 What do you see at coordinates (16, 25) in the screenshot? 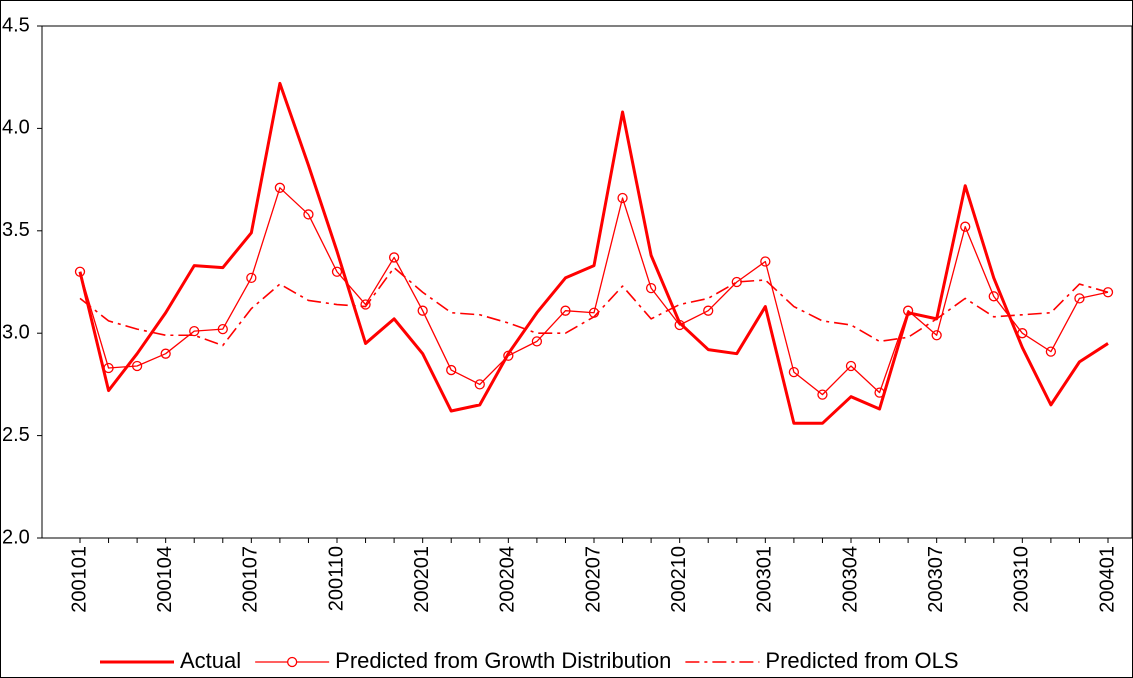
I see `y-tick-label: 4.5` at bounding box center [16, 25].